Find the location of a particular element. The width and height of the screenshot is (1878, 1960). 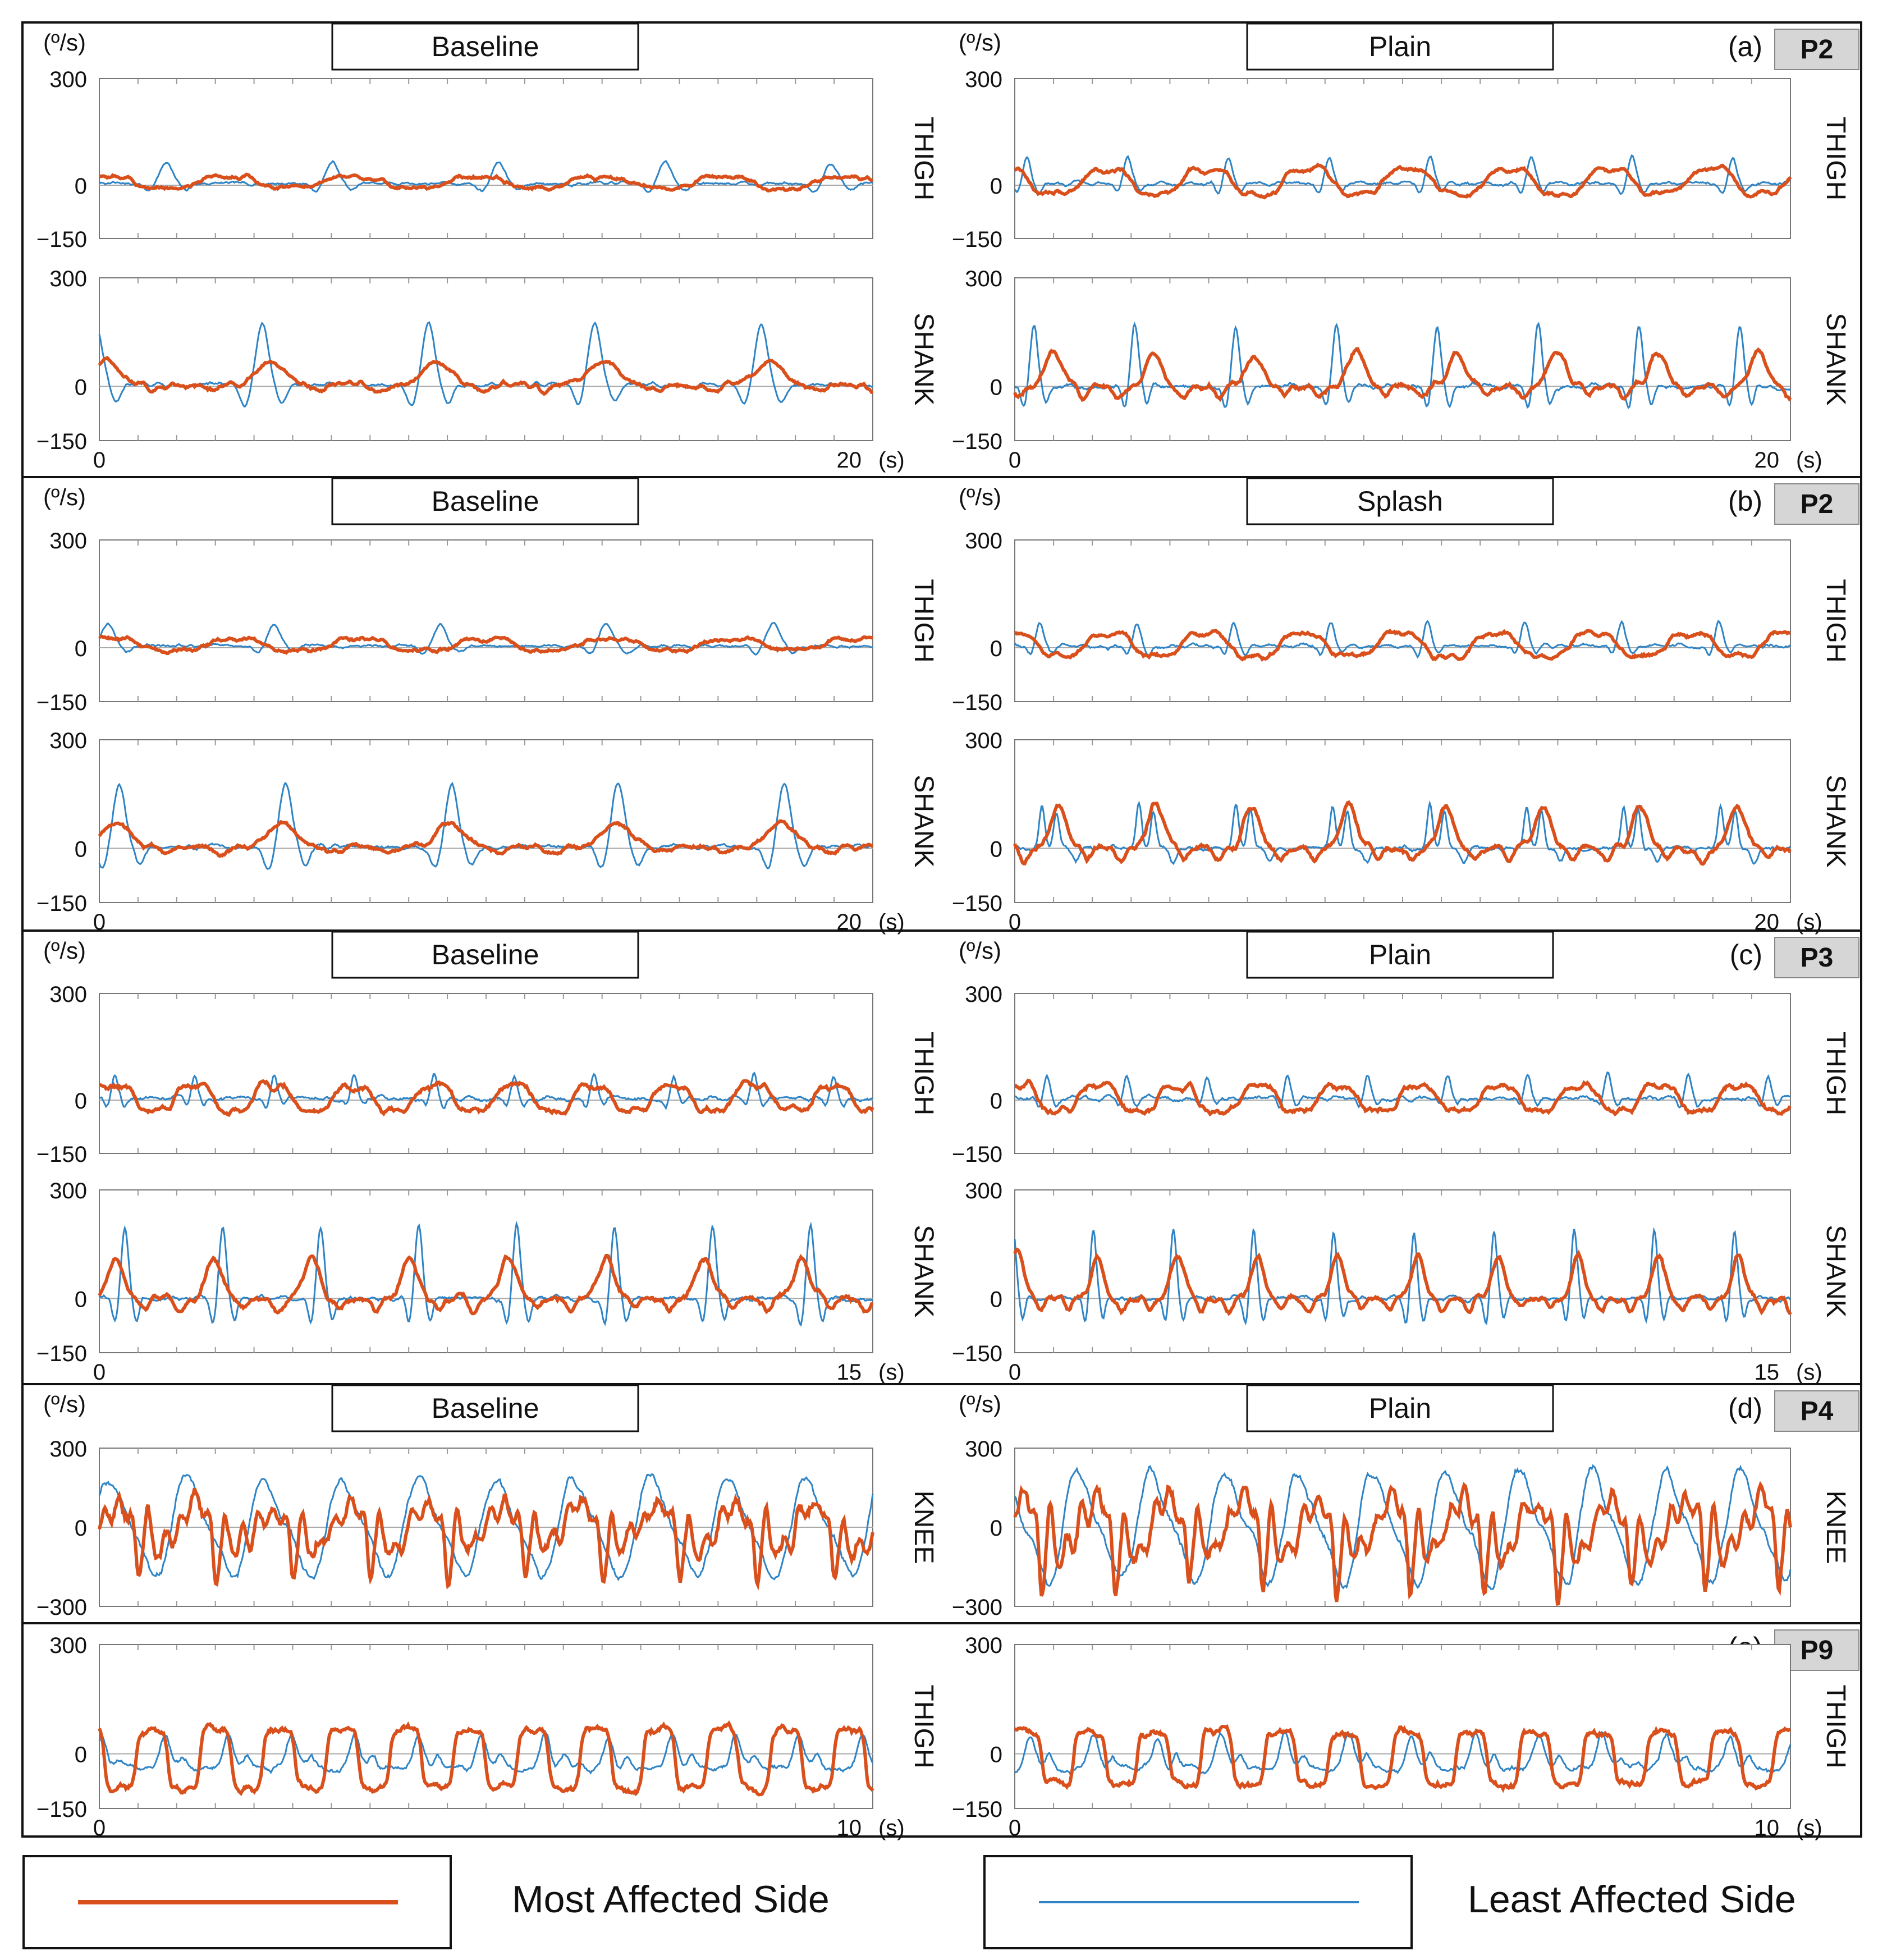

panel-letter: (d) is located at coordinates (1745, 1408).